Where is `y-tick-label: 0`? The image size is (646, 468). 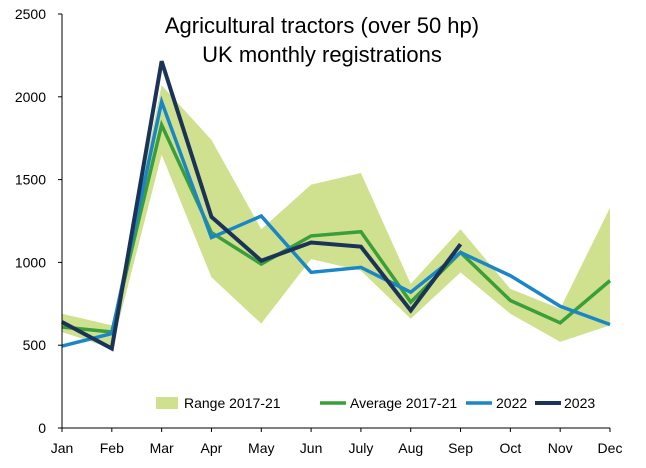 y-tick-label: 0 is located at coordinates (42, 428).